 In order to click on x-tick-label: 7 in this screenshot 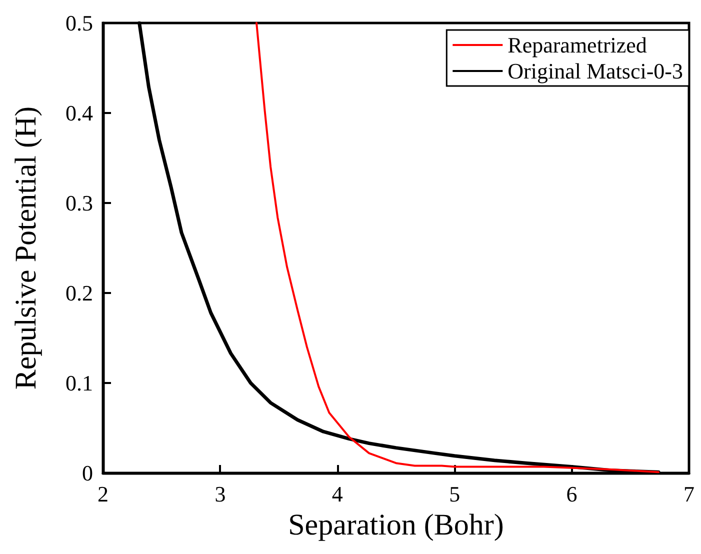, I will do `click(689, 494)`.